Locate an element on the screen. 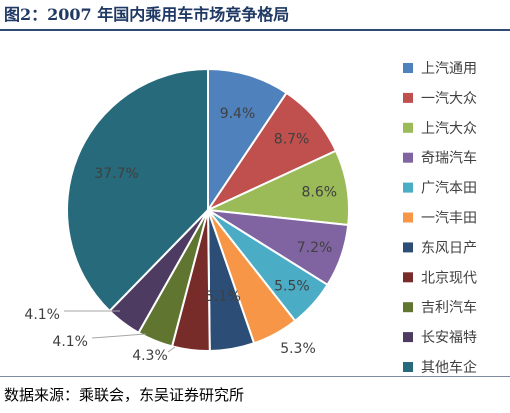 The width and height of the screenshot is (510, 413). legend-label-7: 东风日产 is located at coordinates (449, 248).